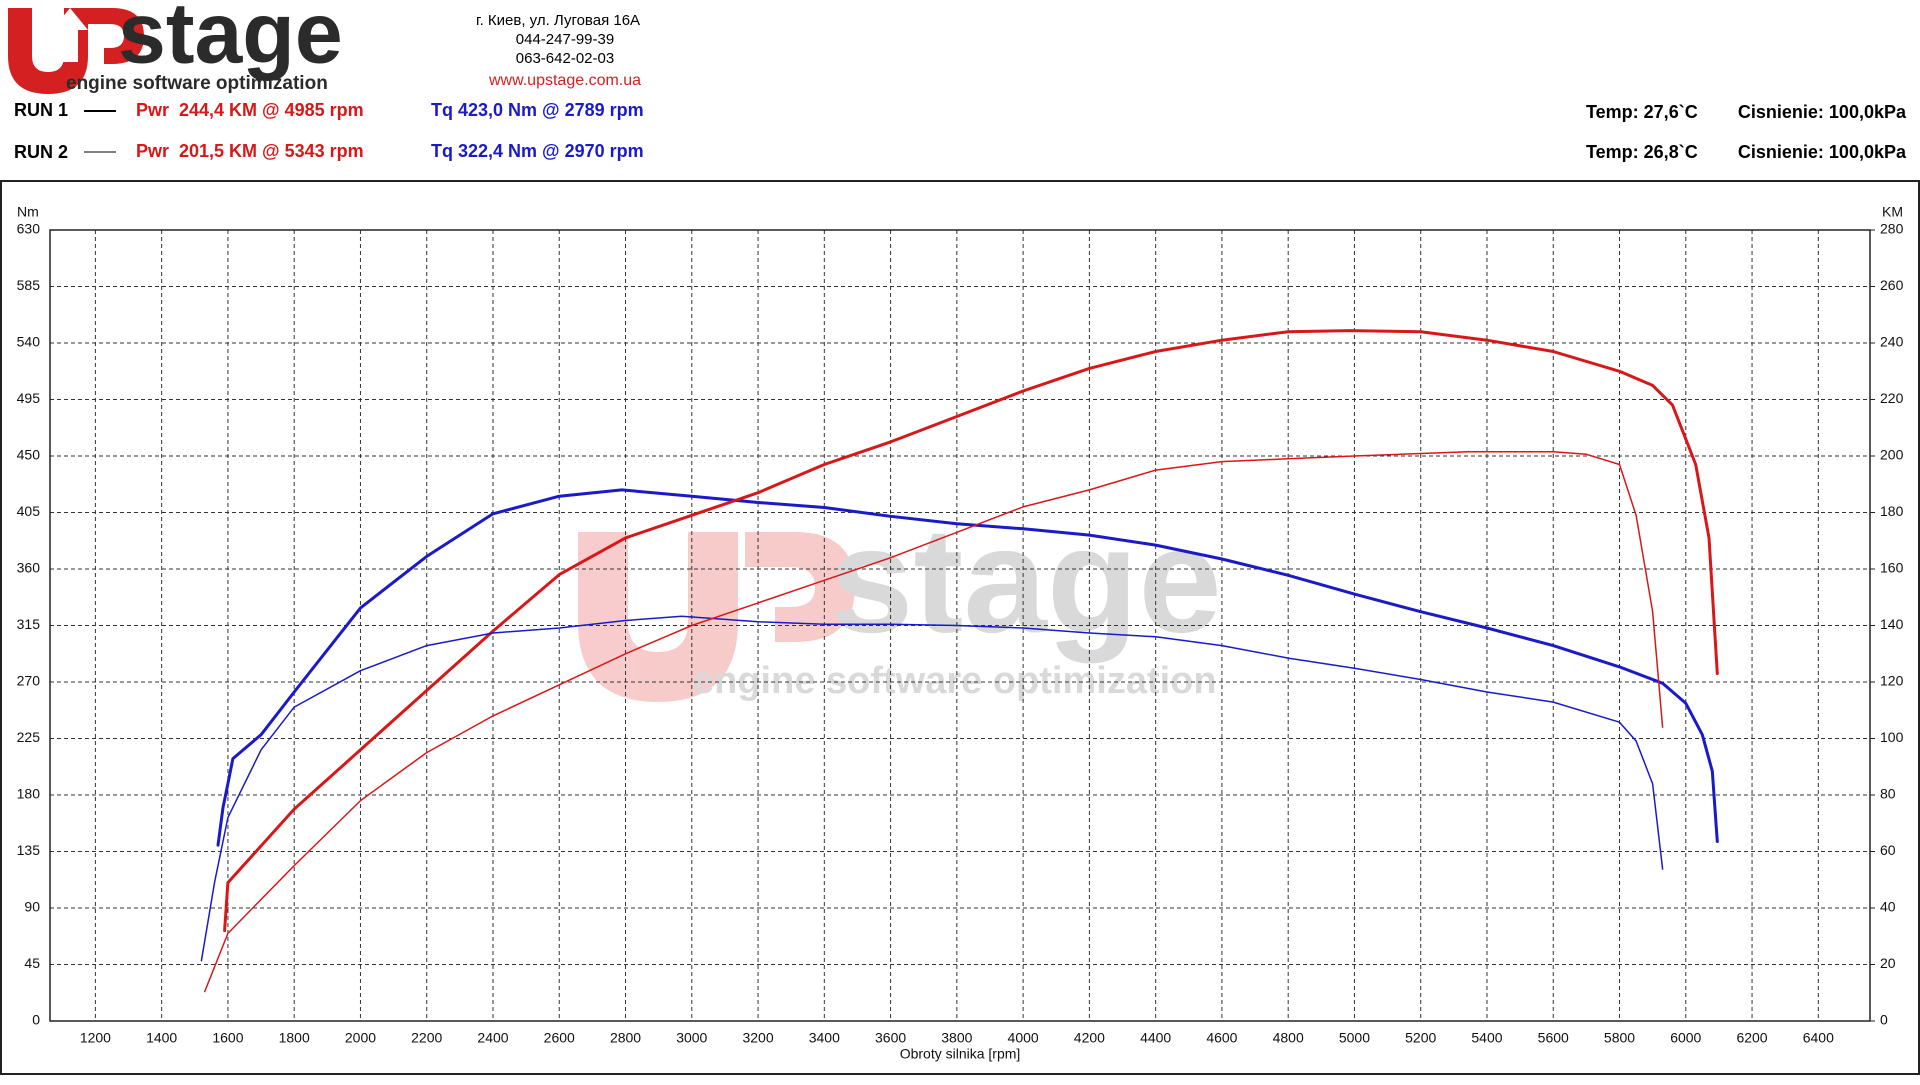 The height and width of the screenshot is (1085, 1920). What do you see at coordinates (294, 1038) in the screenshot?
I see `x-tick-label: 1800` at bounding box center [294, 1038].